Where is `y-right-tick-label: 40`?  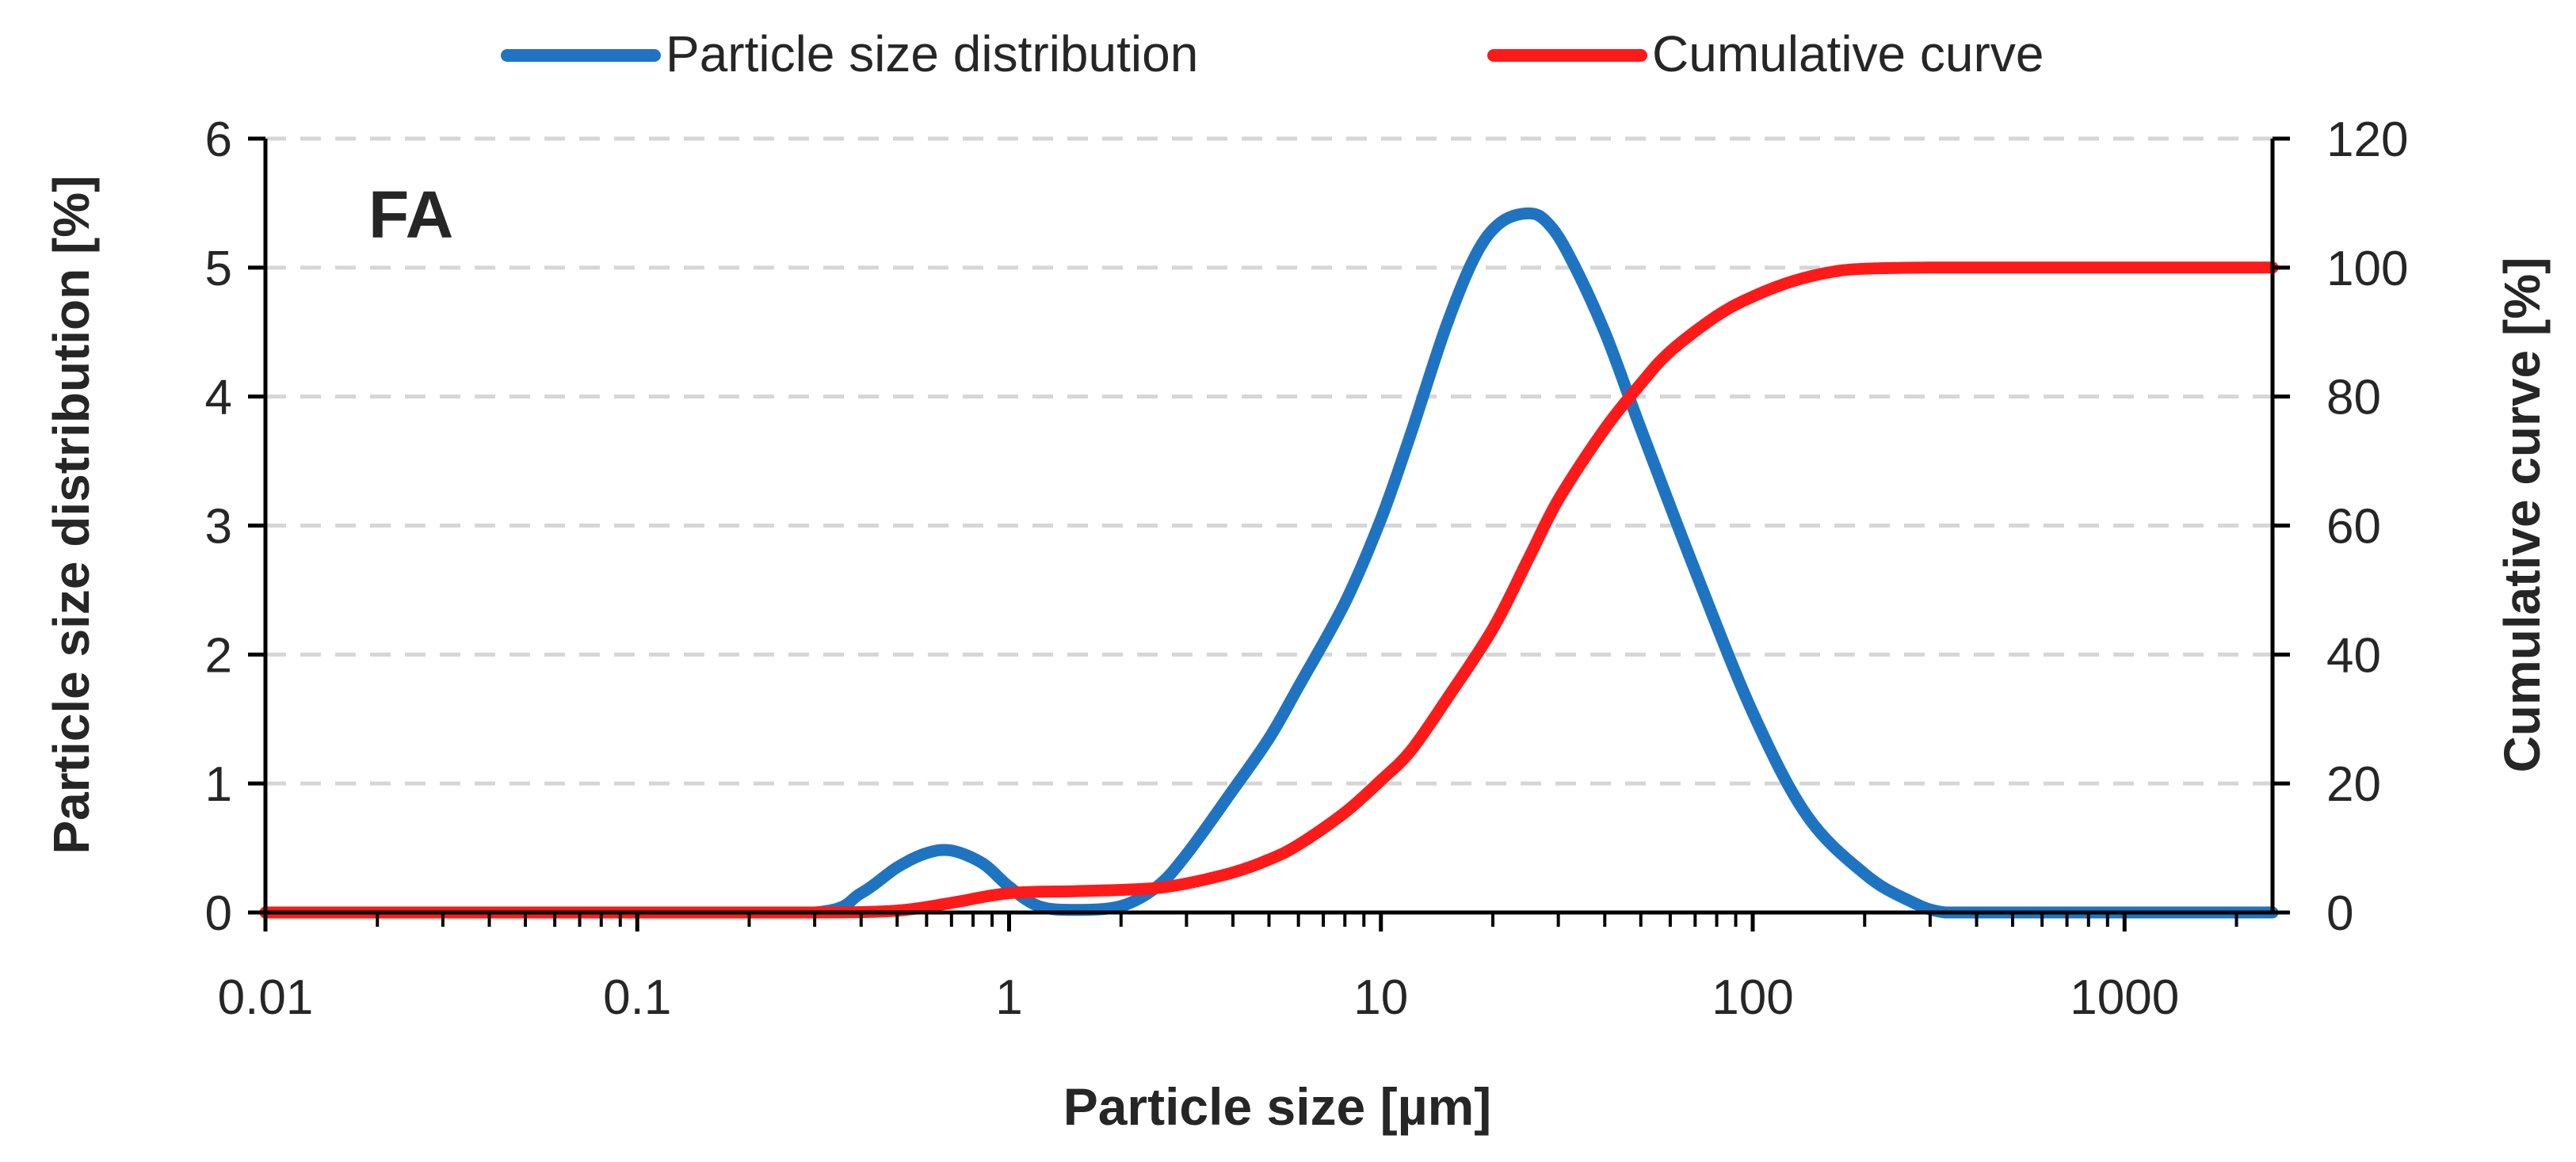
y-right-tick-label: 40 is located at coordinates (2353, 655).